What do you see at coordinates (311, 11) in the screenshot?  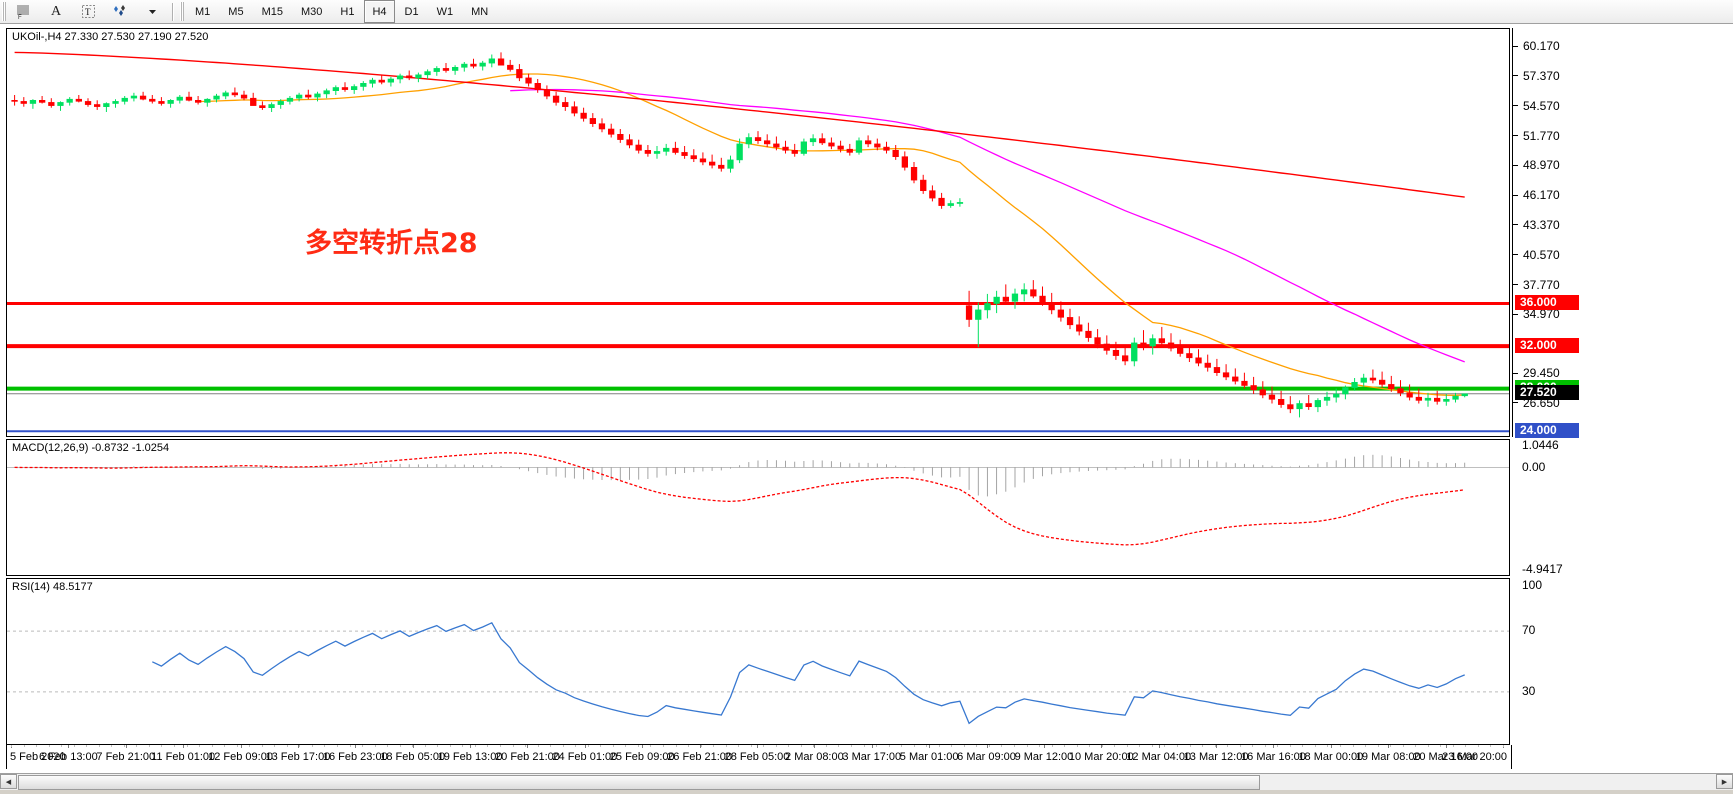 I see `timeframe-m30: M30` at bounding box center [311, 11].